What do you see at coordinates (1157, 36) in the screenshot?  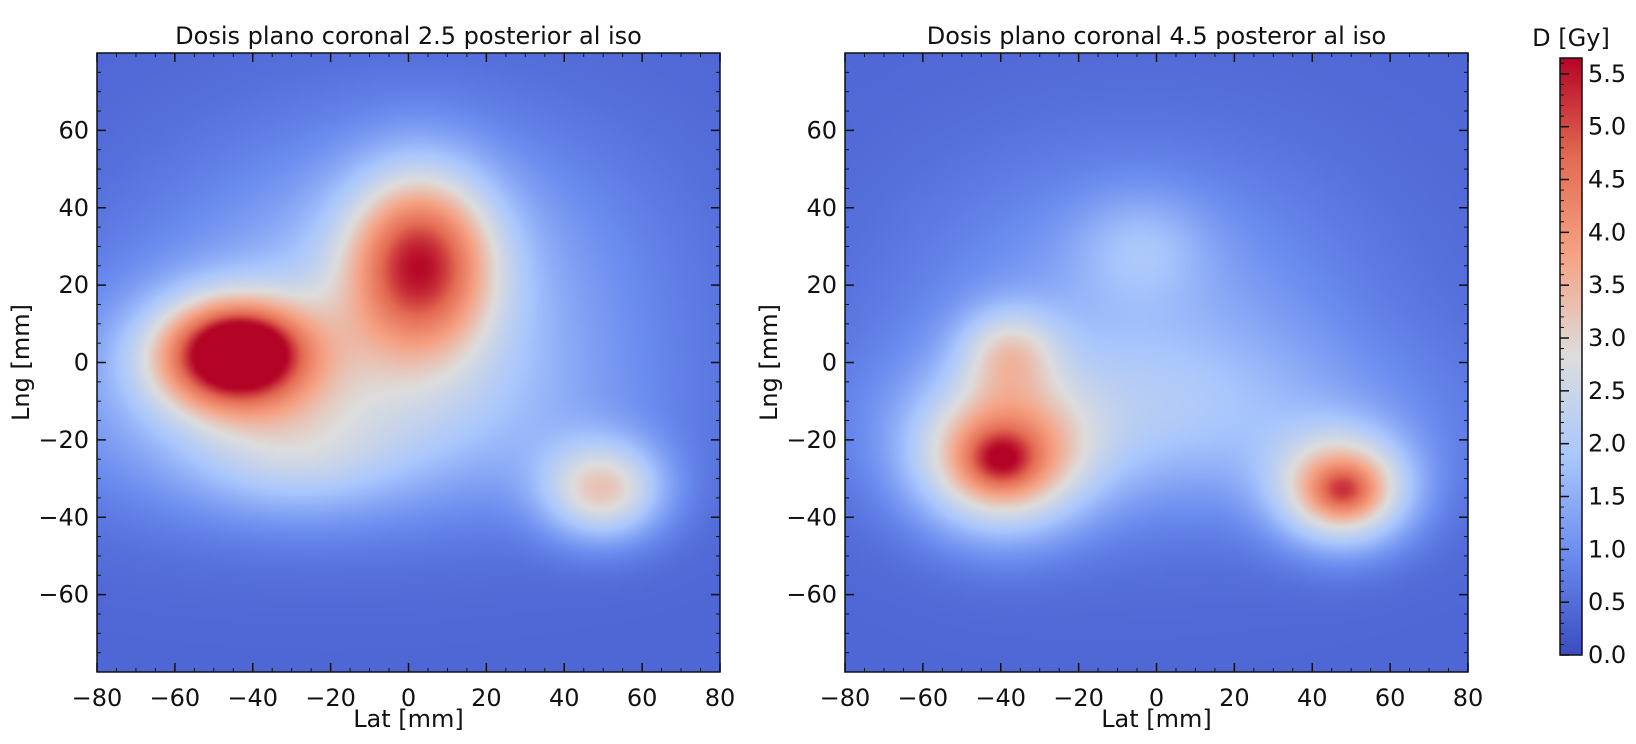 I see `chart-title: Dosis plano coronal 4.5 posteror al iso` at bounding box center [1157, 36].